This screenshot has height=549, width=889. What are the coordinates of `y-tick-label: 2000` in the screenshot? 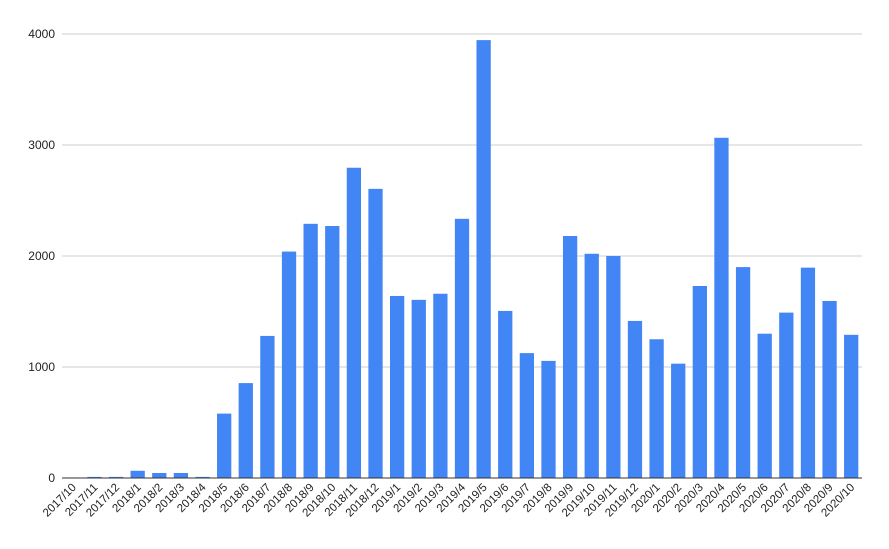 It's located at (41, 256).